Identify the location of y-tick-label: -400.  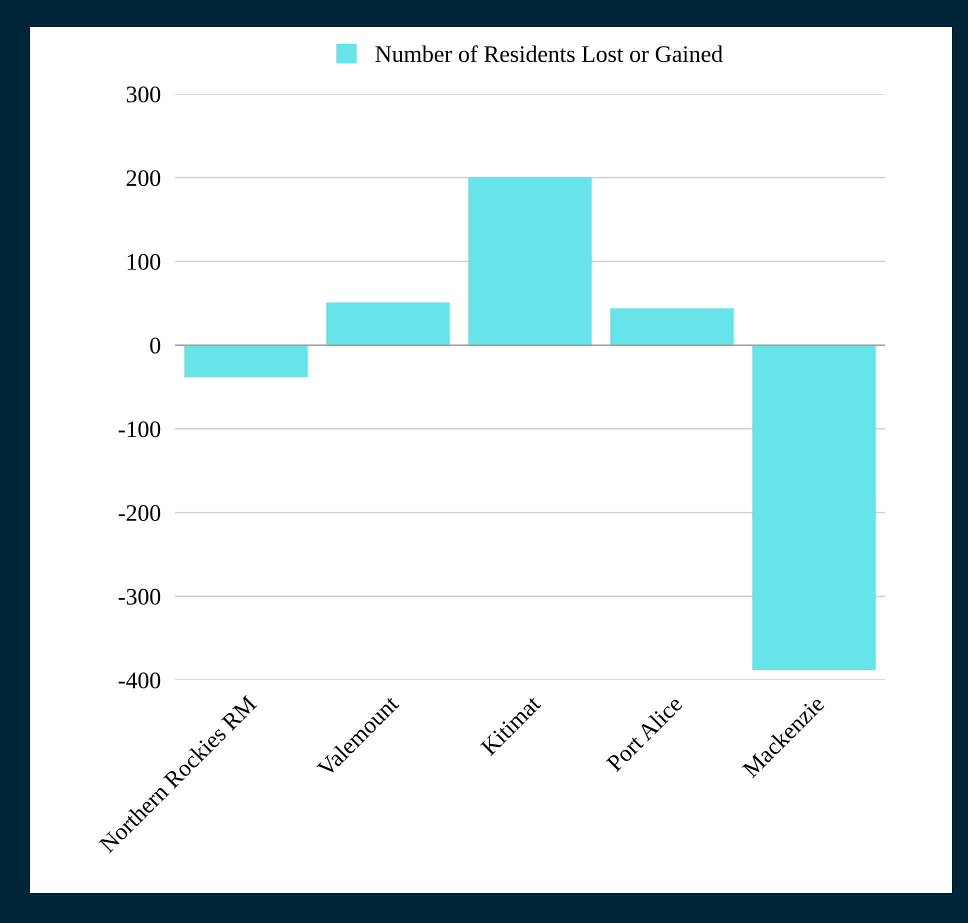
(139, 680).